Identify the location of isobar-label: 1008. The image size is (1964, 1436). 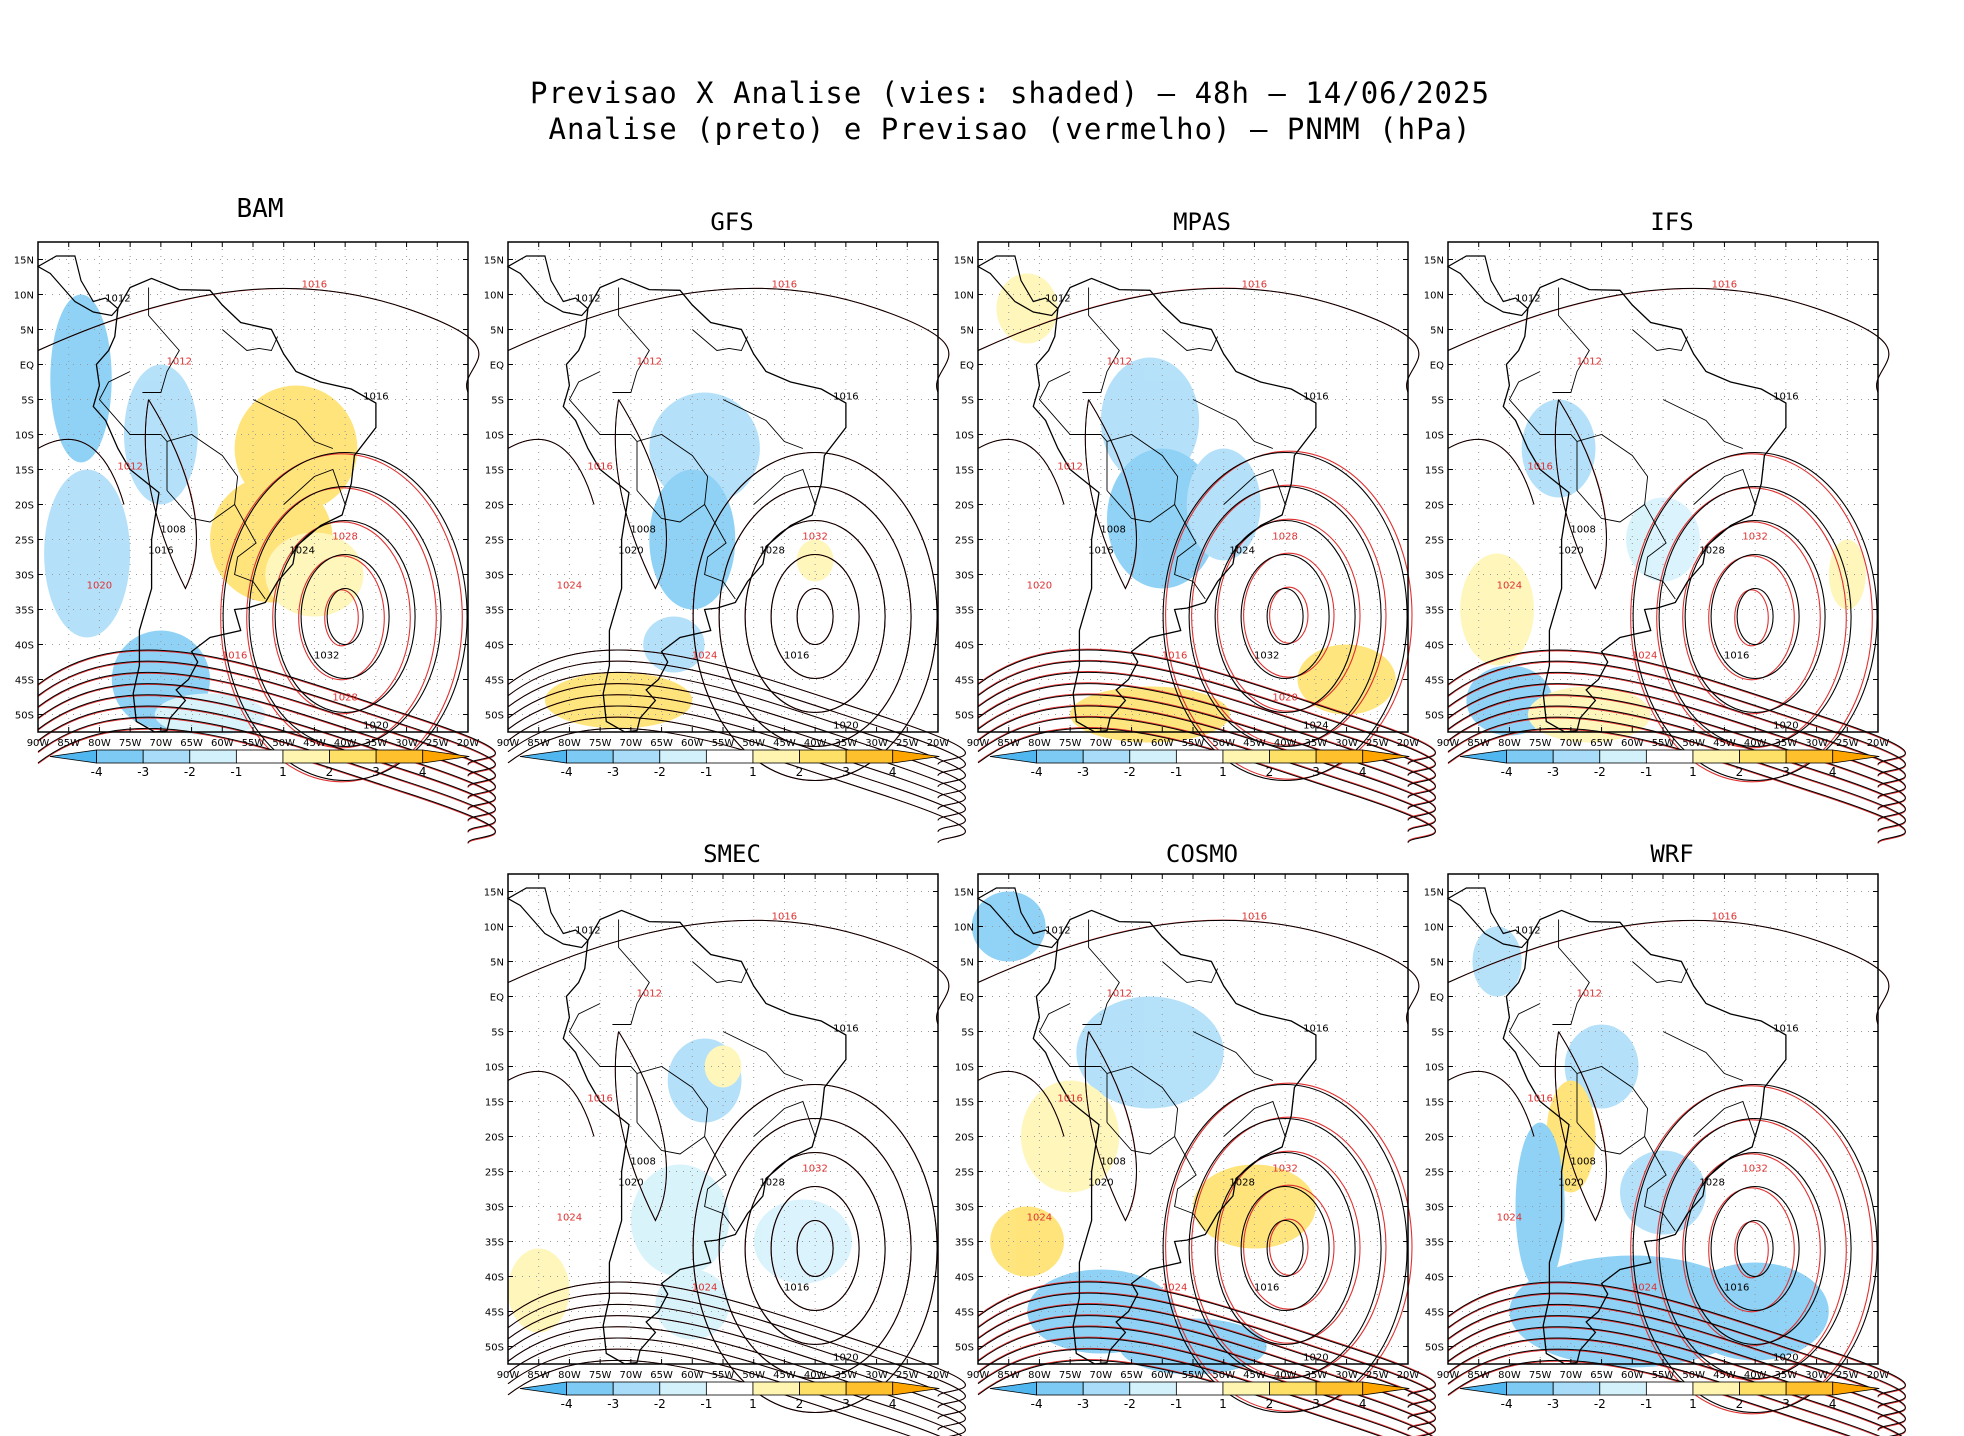
(1582, 530).